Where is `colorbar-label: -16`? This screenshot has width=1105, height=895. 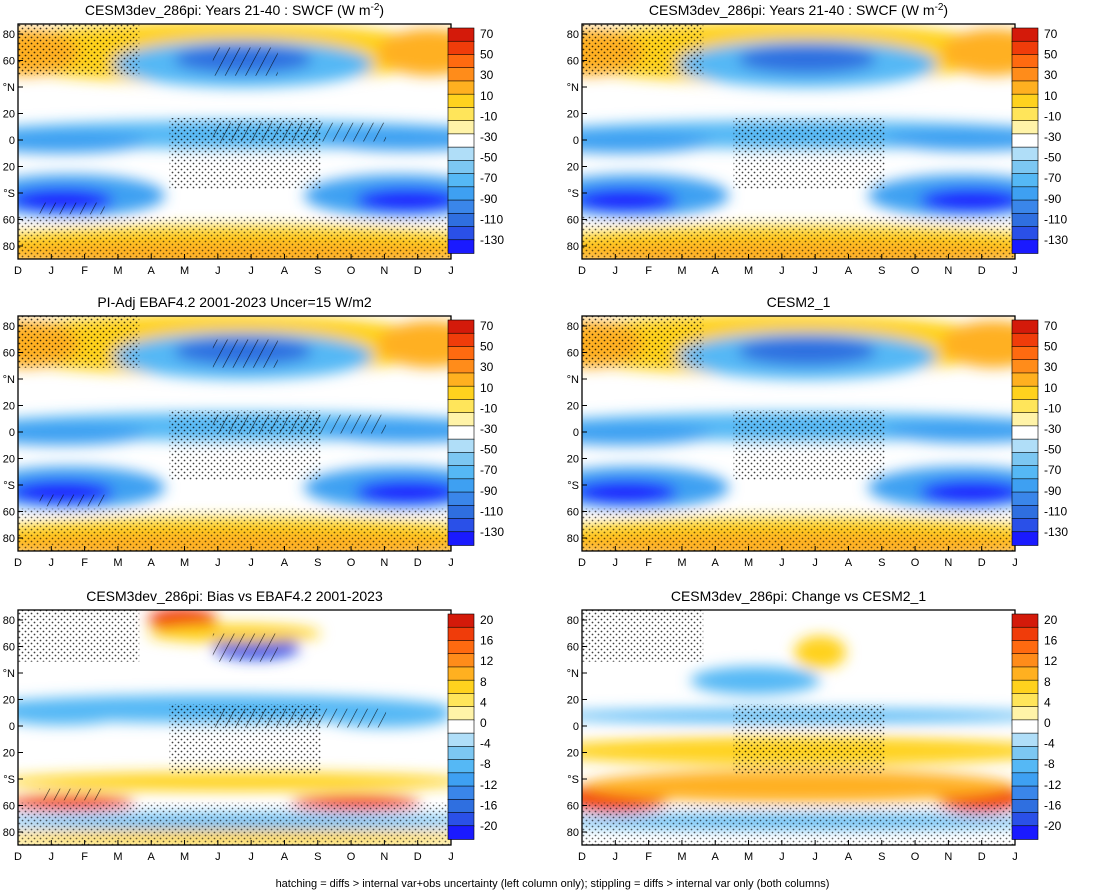 colorbar-label: -16 is located at coordinates (1053, 805).